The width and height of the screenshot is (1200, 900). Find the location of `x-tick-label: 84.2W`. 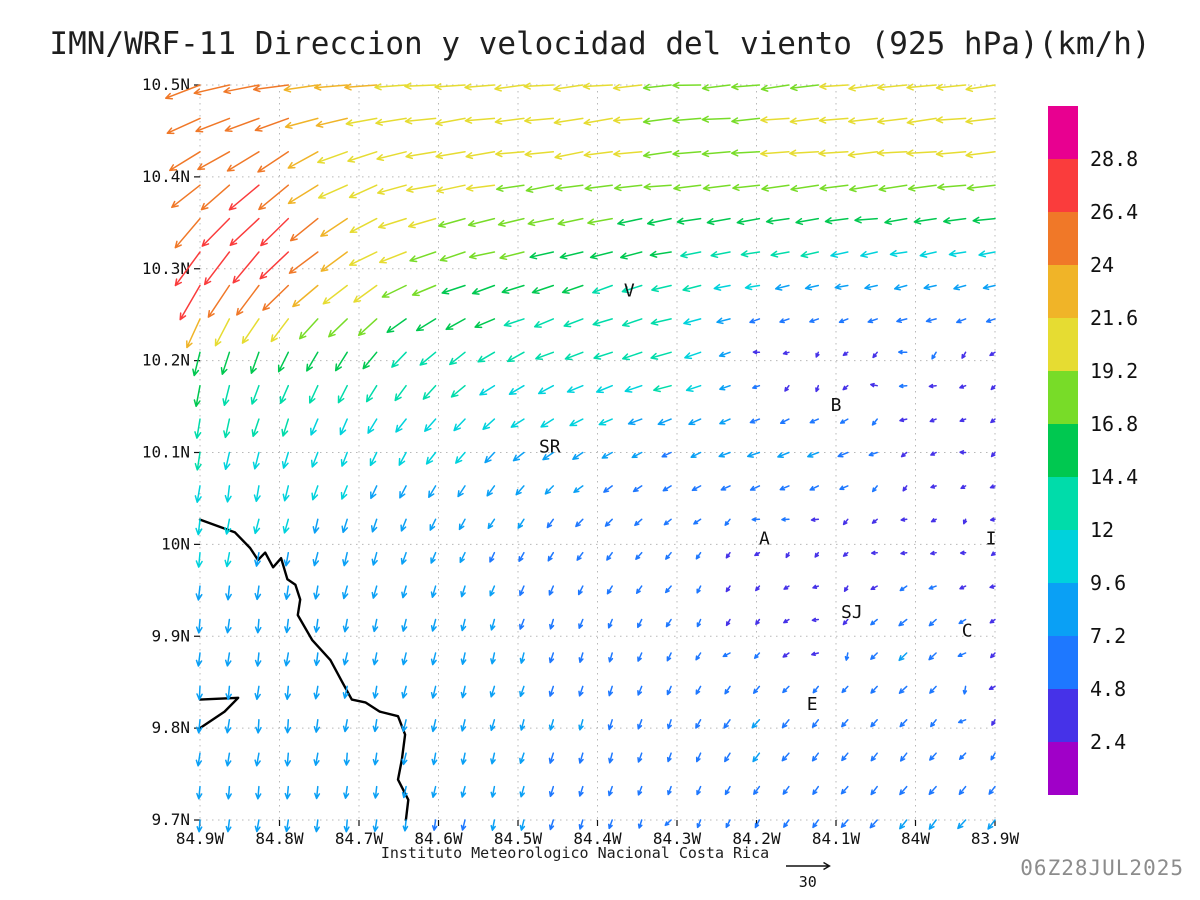

x-tick-label: 84.2W is located at coordinates (756, 838).